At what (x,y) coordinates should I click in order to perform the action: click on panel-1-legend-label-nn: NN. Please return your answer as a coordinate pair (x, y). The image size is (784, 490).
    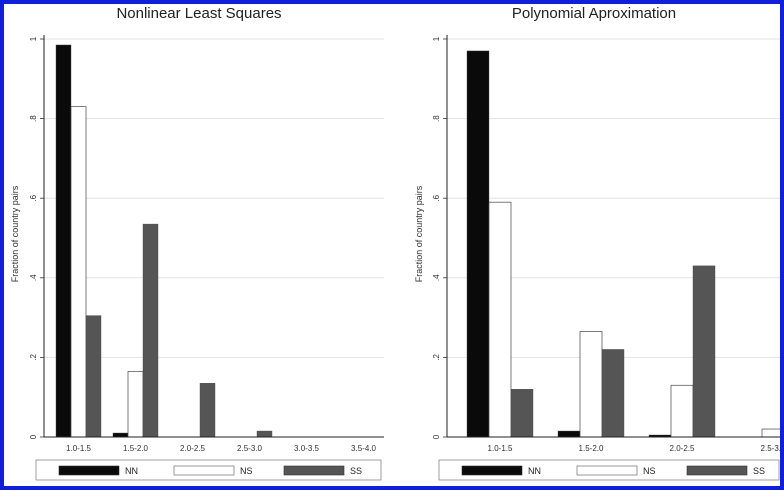
    Looking at the image, I should click on (131, 471).